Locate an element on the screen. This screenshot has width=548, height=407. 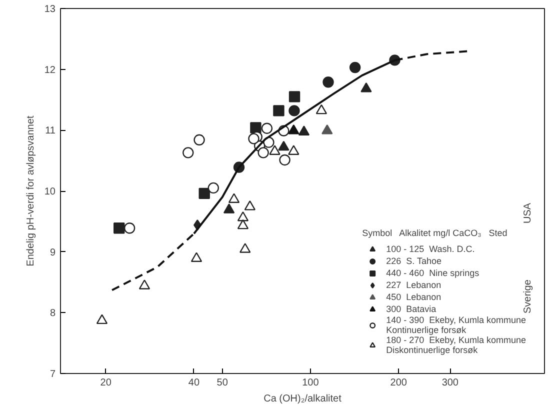
y-tick-label: 11 is located at coordinates (50, 131).